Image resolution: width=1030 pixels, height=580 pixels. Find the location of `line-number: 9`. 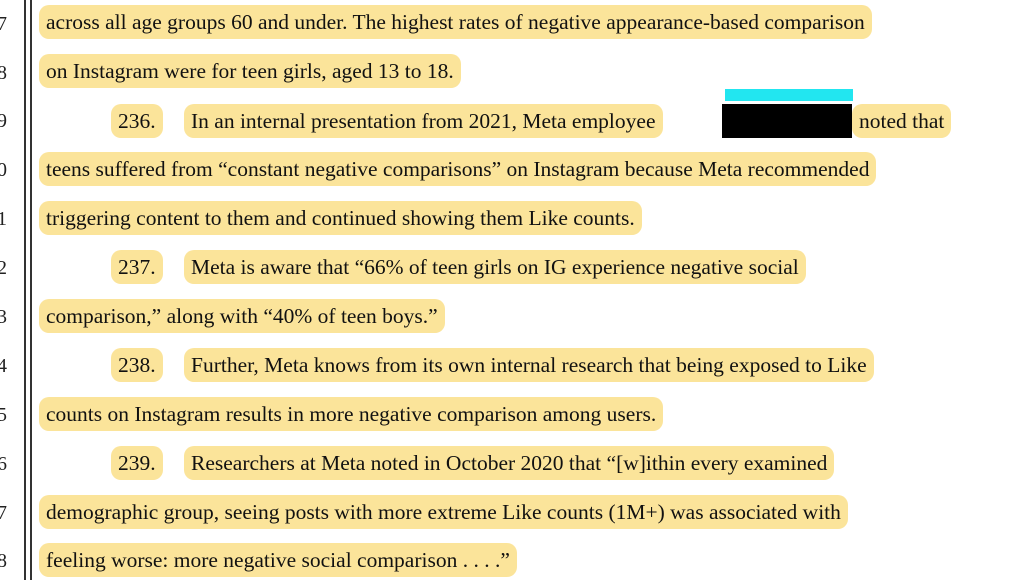

line-number: 9 is located at coordinates (3, 121).